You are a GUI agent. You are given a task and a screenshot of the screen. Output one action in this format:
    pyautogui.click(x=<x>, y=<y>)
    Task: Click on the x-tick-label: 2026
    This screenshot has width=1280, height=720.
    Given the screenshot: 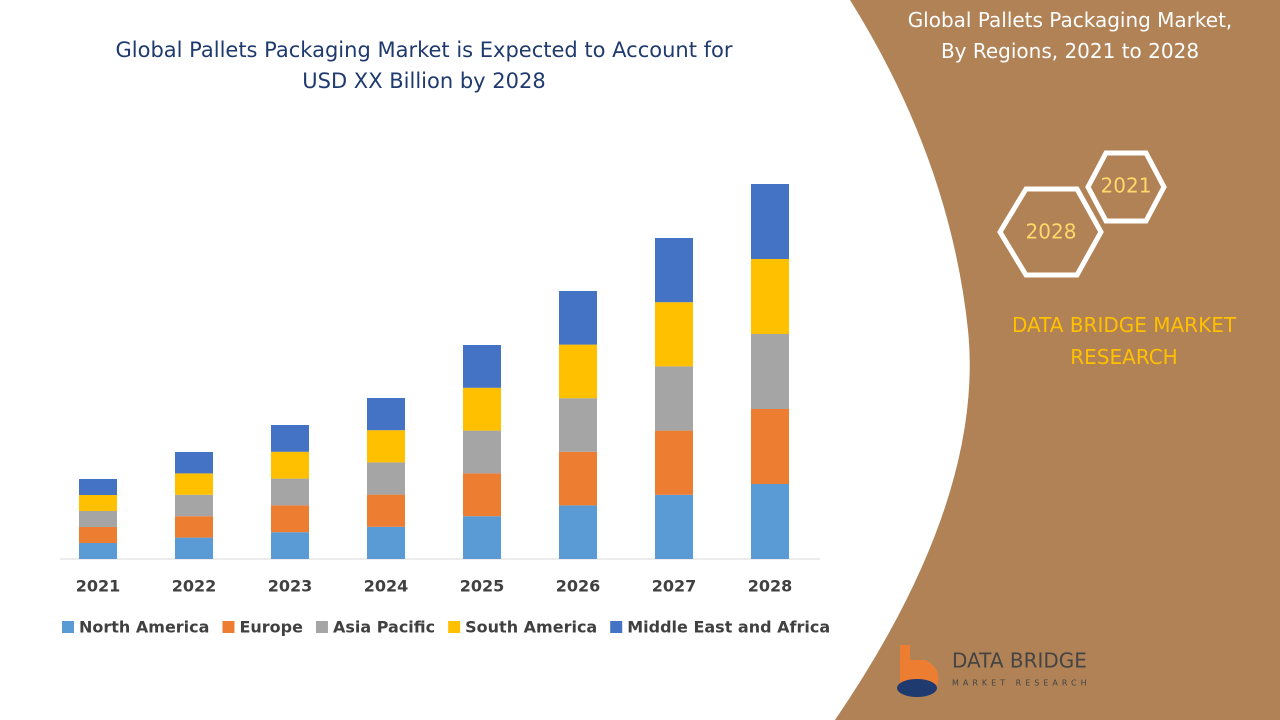 What is the action you would take?
    pyautogui.click(x=578, y=586)
    